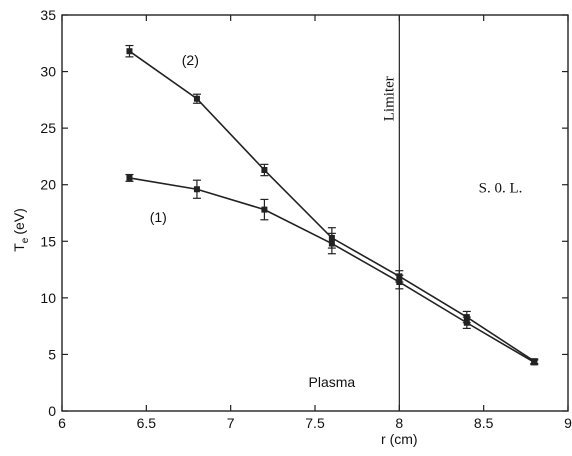 This screenshot has width=572, height=456. I want to click on y-axis-title: Te (eV), so click(21, 230).